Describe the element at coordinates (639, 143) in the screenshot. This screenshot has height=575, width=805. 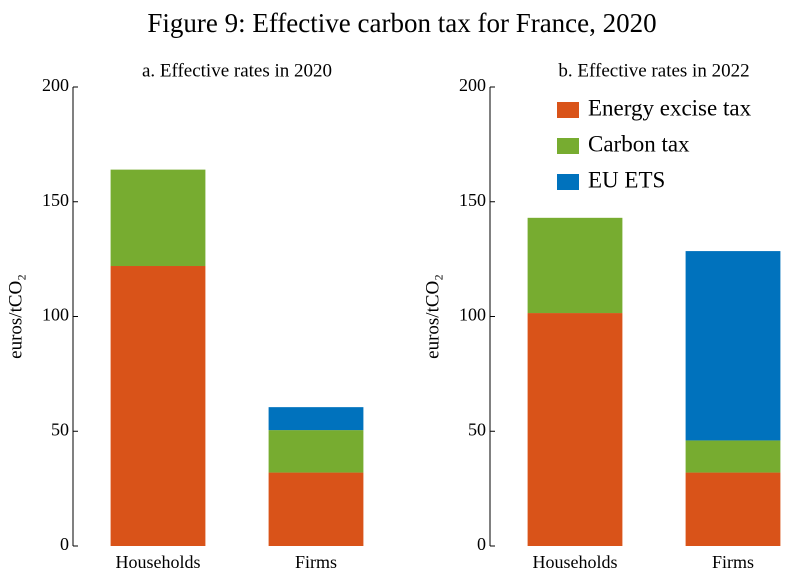
I see `legend-label: Carbon tax` at that location.